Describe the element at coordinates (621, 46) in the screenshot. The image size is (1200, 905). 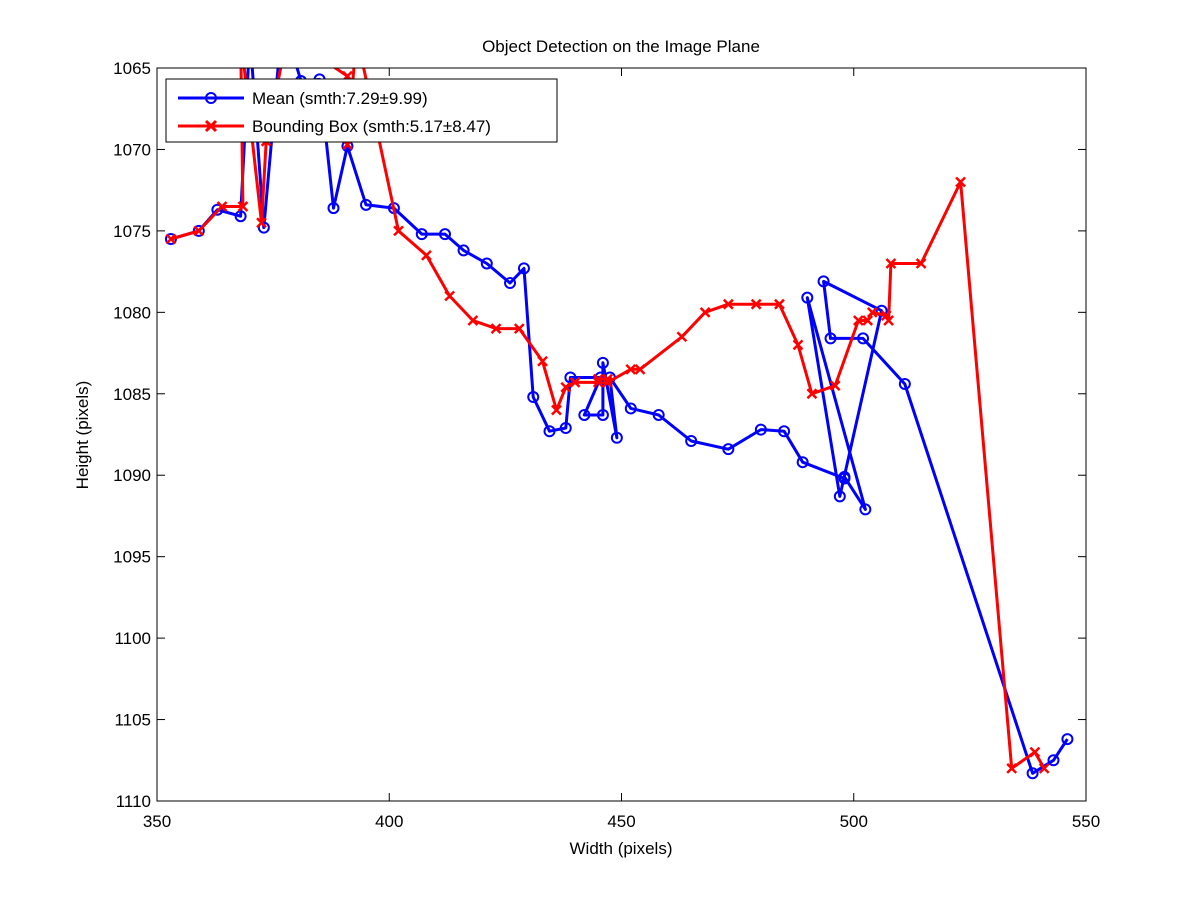
I see `chart-title: Object Detection on the Image Plane` at that location.